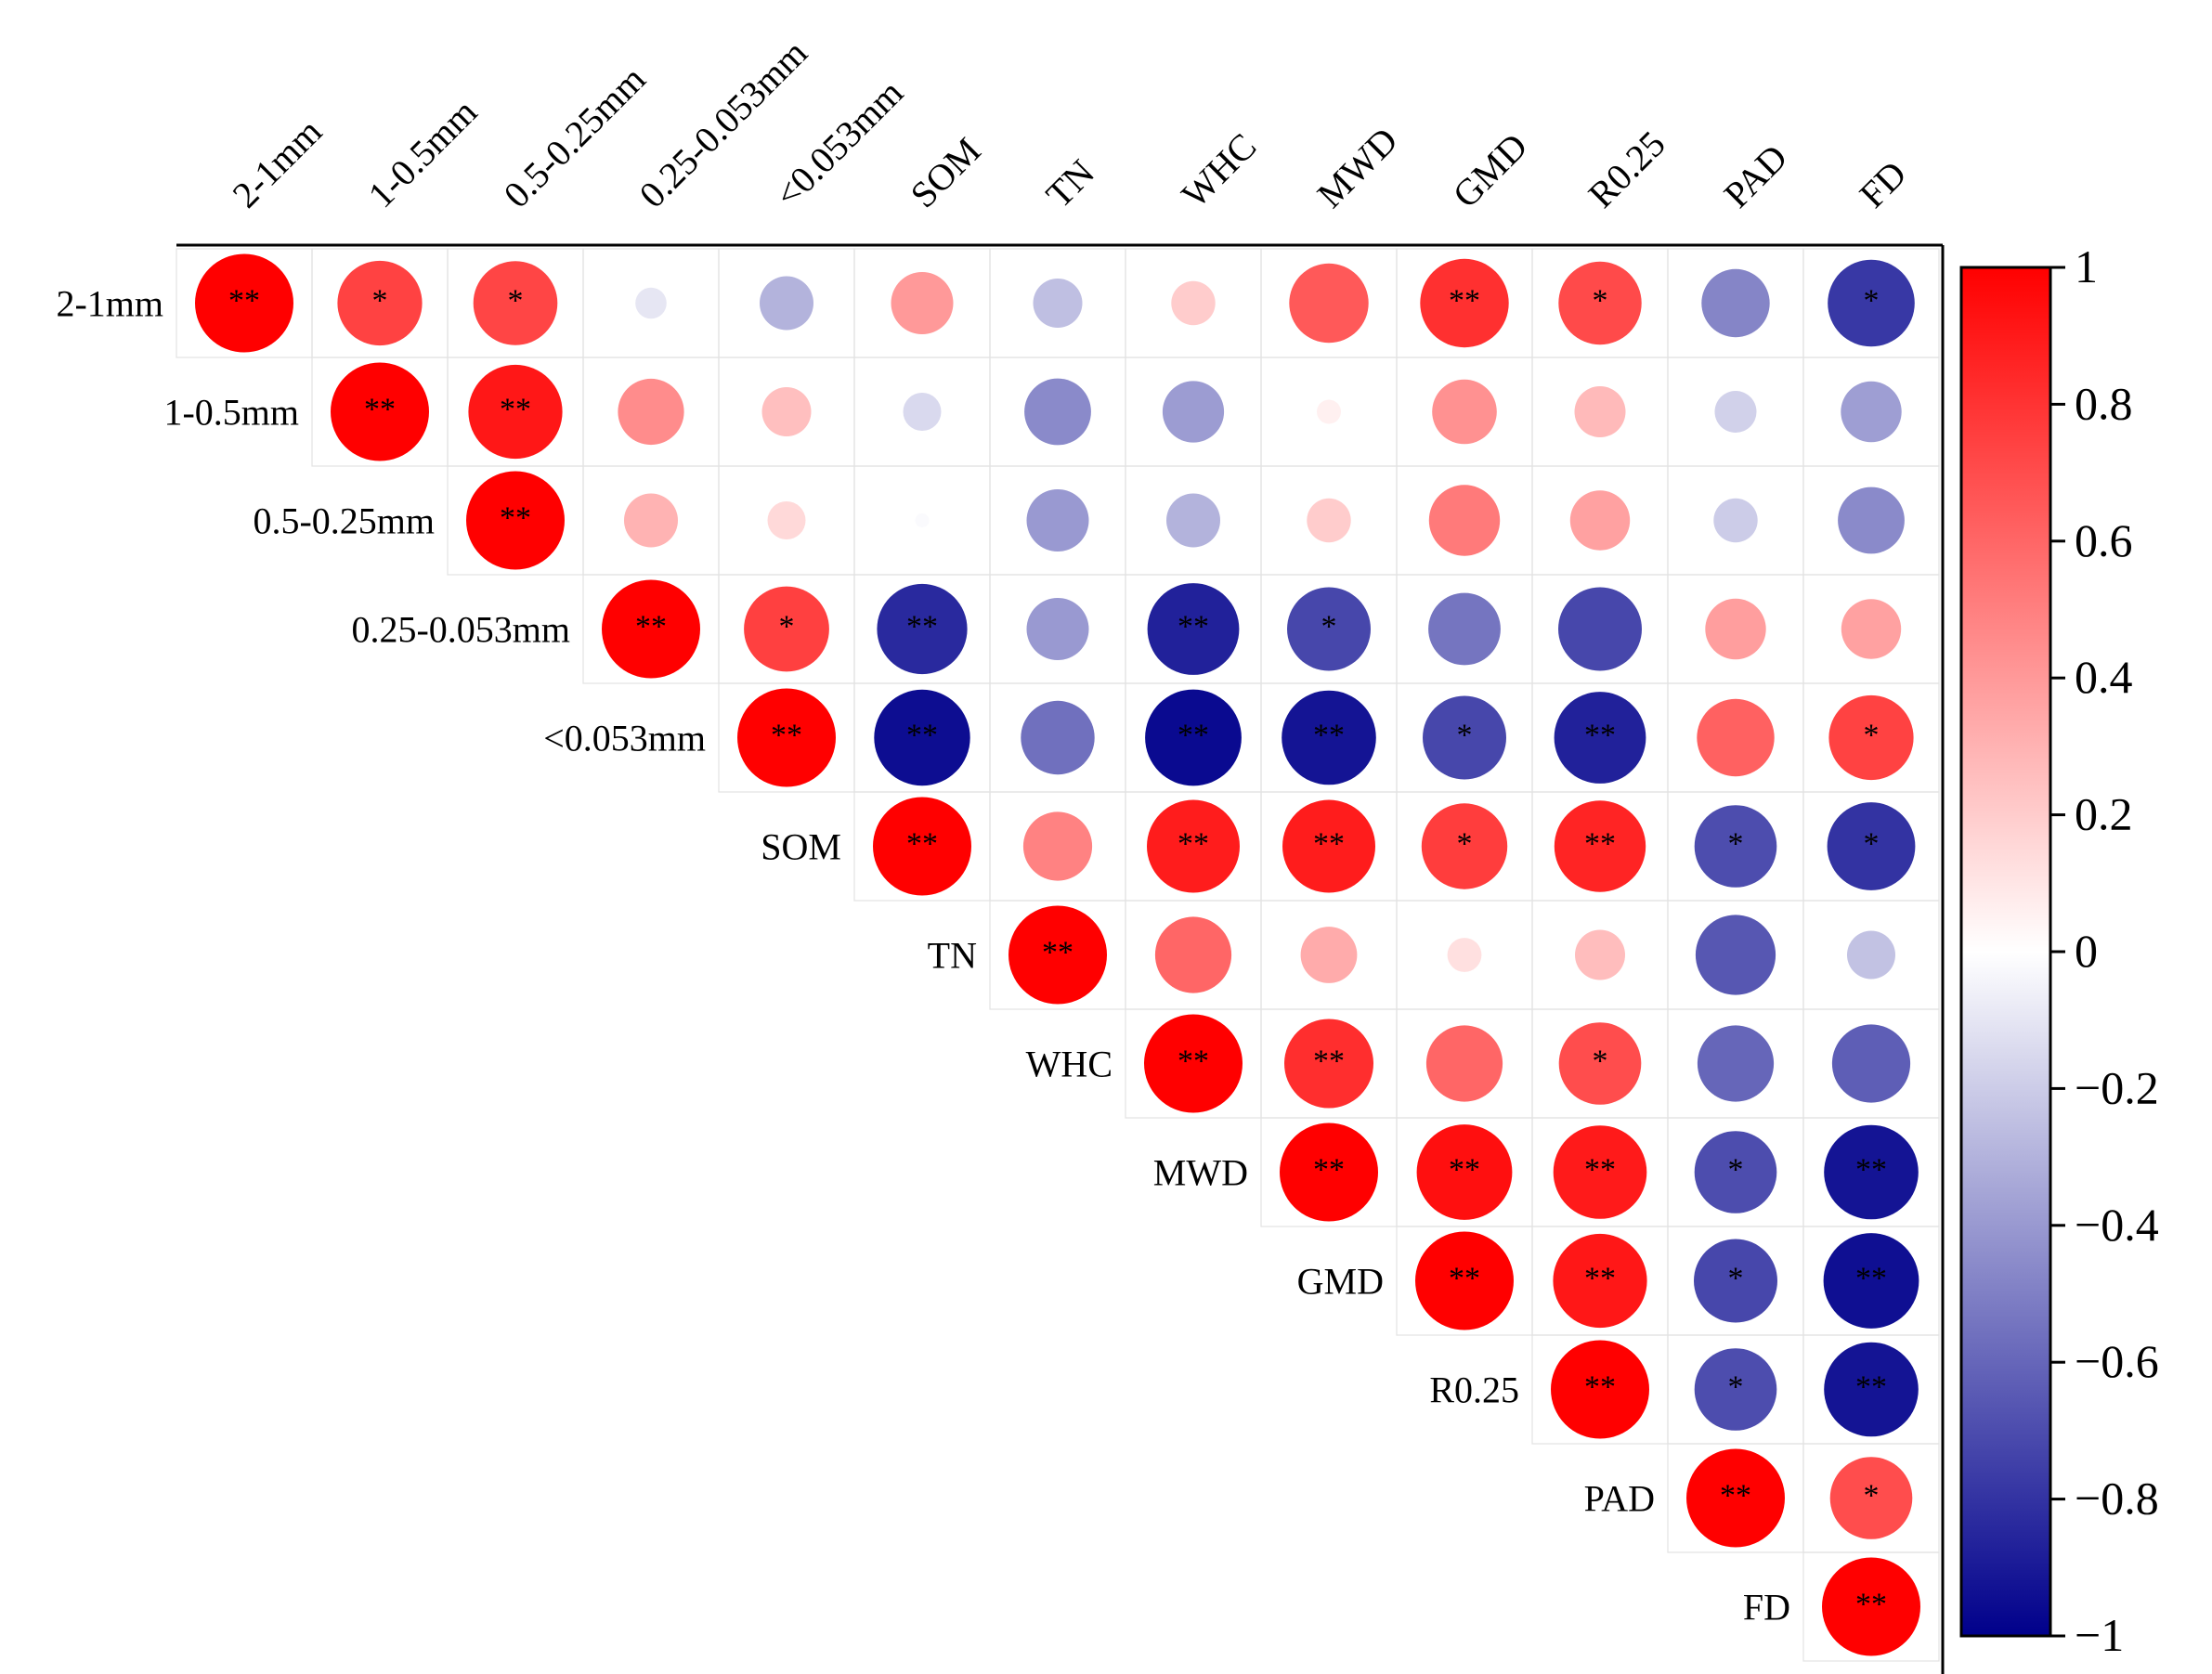 Image resolution: width=2212 pixels, height=1674 pixels. Describe the element at coordinates (344, 521) in the screenshot. I see `row-label-0-5-0-25mm: 0.5-0.25mm` at that location.